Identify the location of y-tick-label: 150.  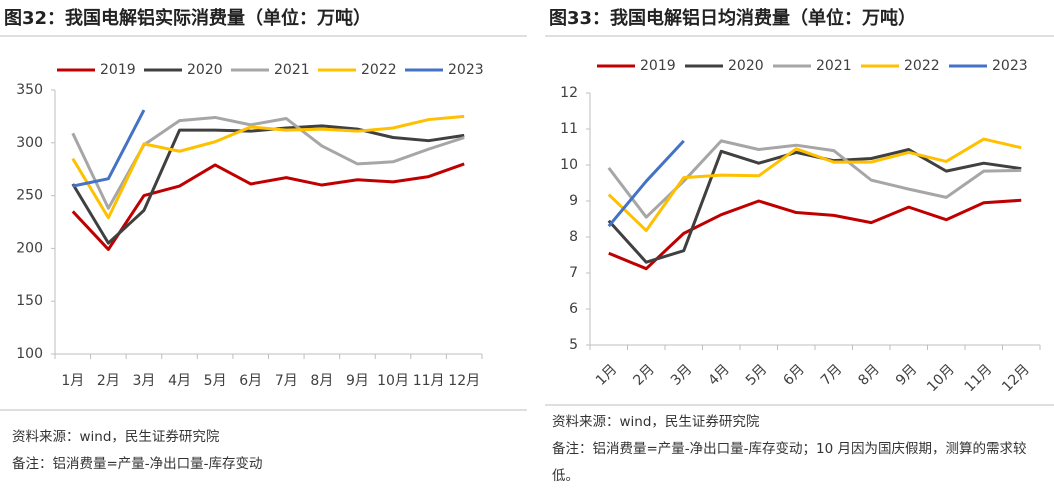
(29, 301).